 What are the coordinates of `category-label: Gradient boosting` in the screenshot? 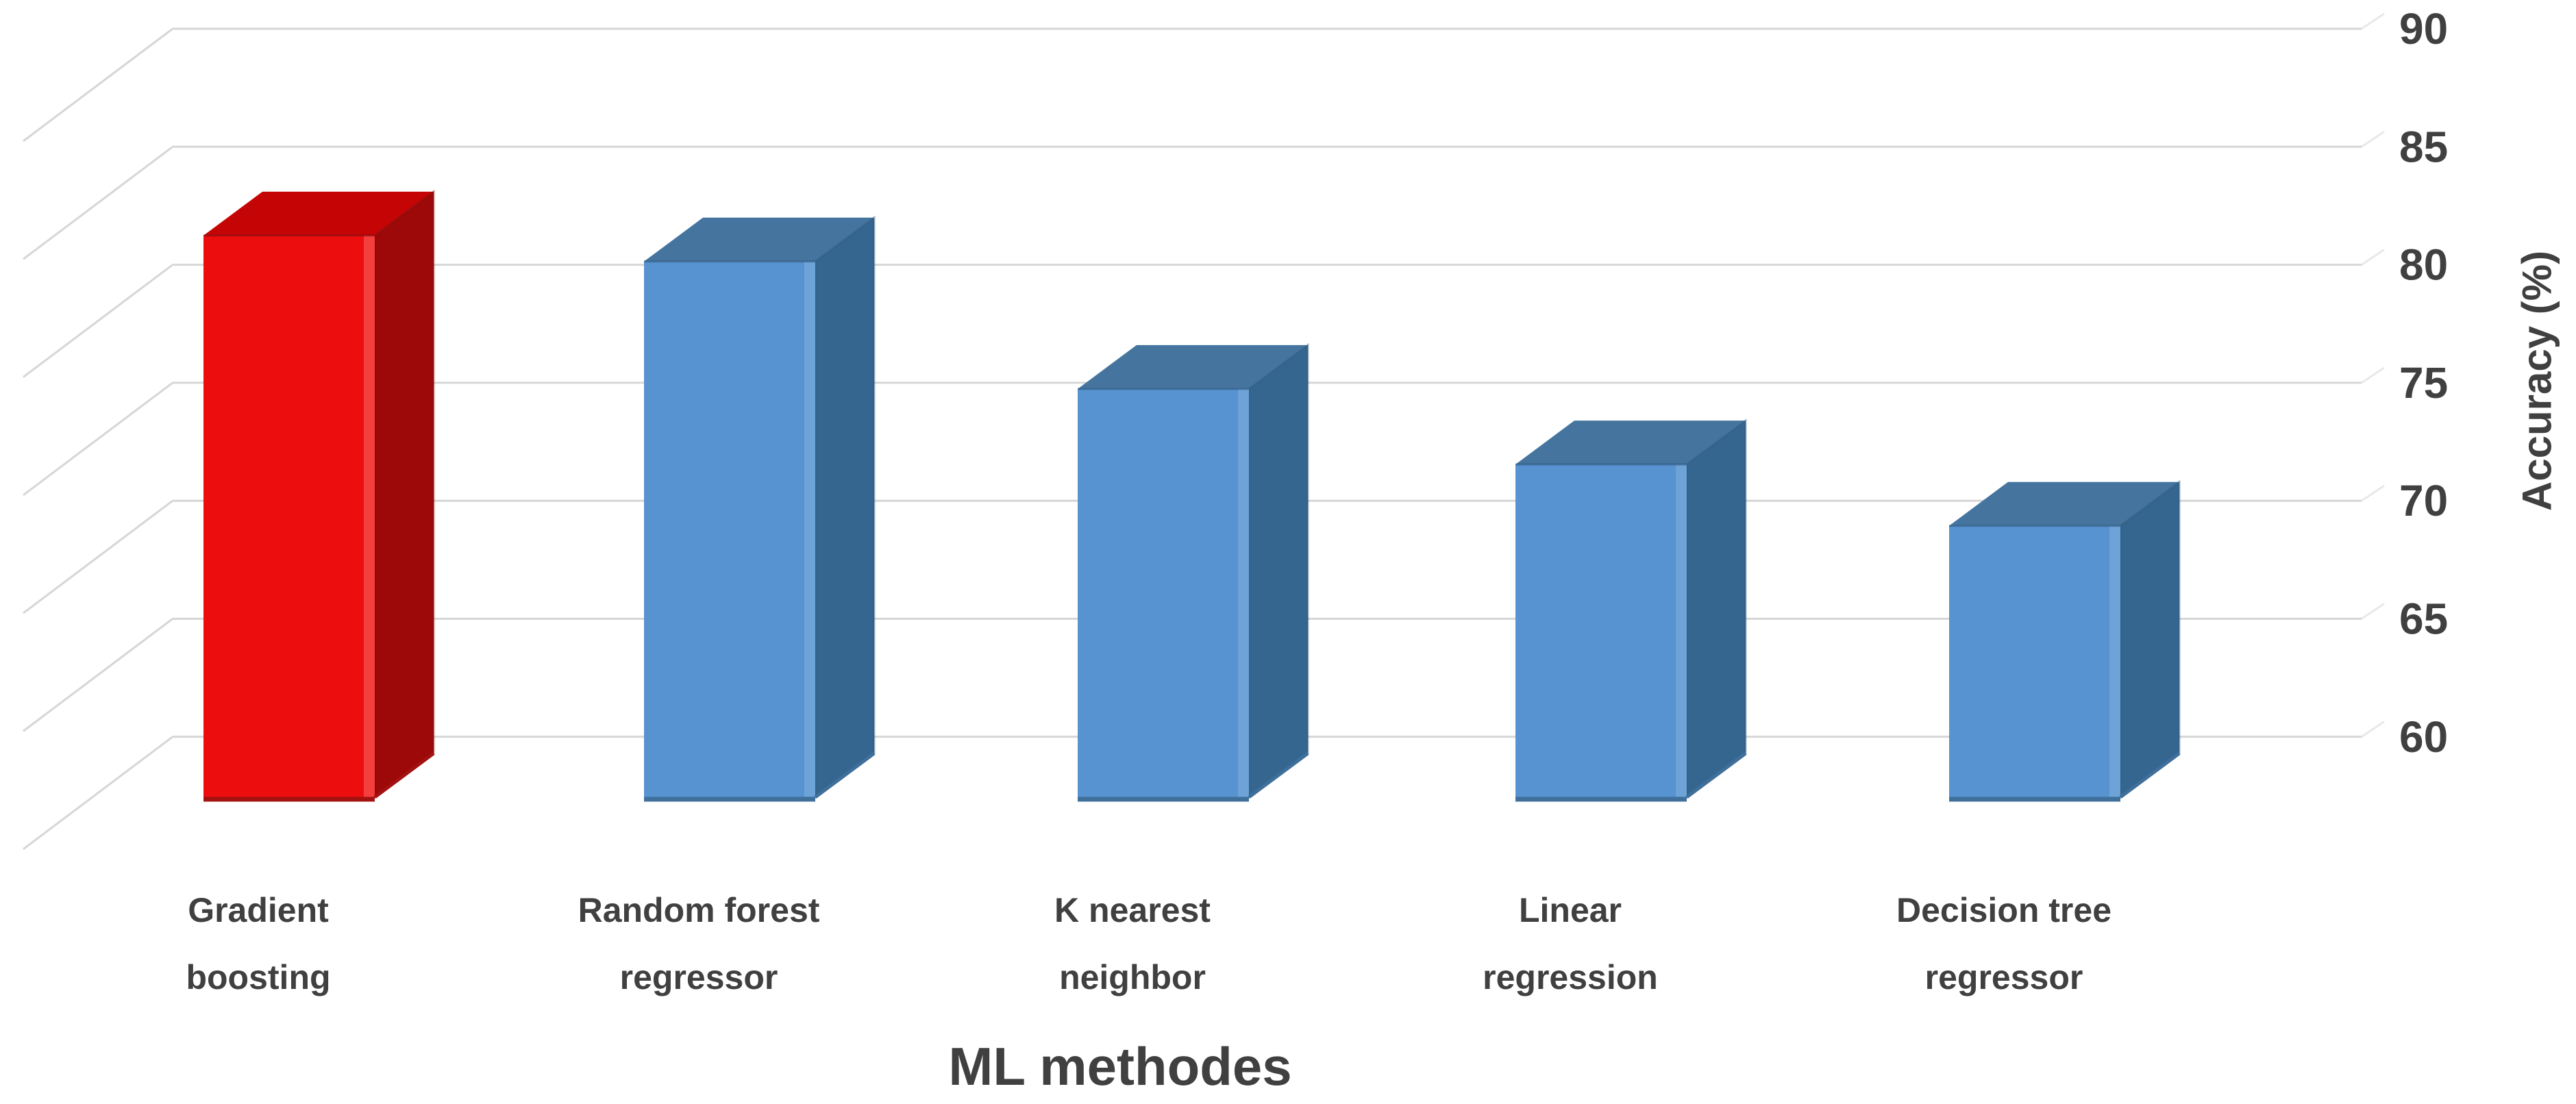 It's located at (258, 943).